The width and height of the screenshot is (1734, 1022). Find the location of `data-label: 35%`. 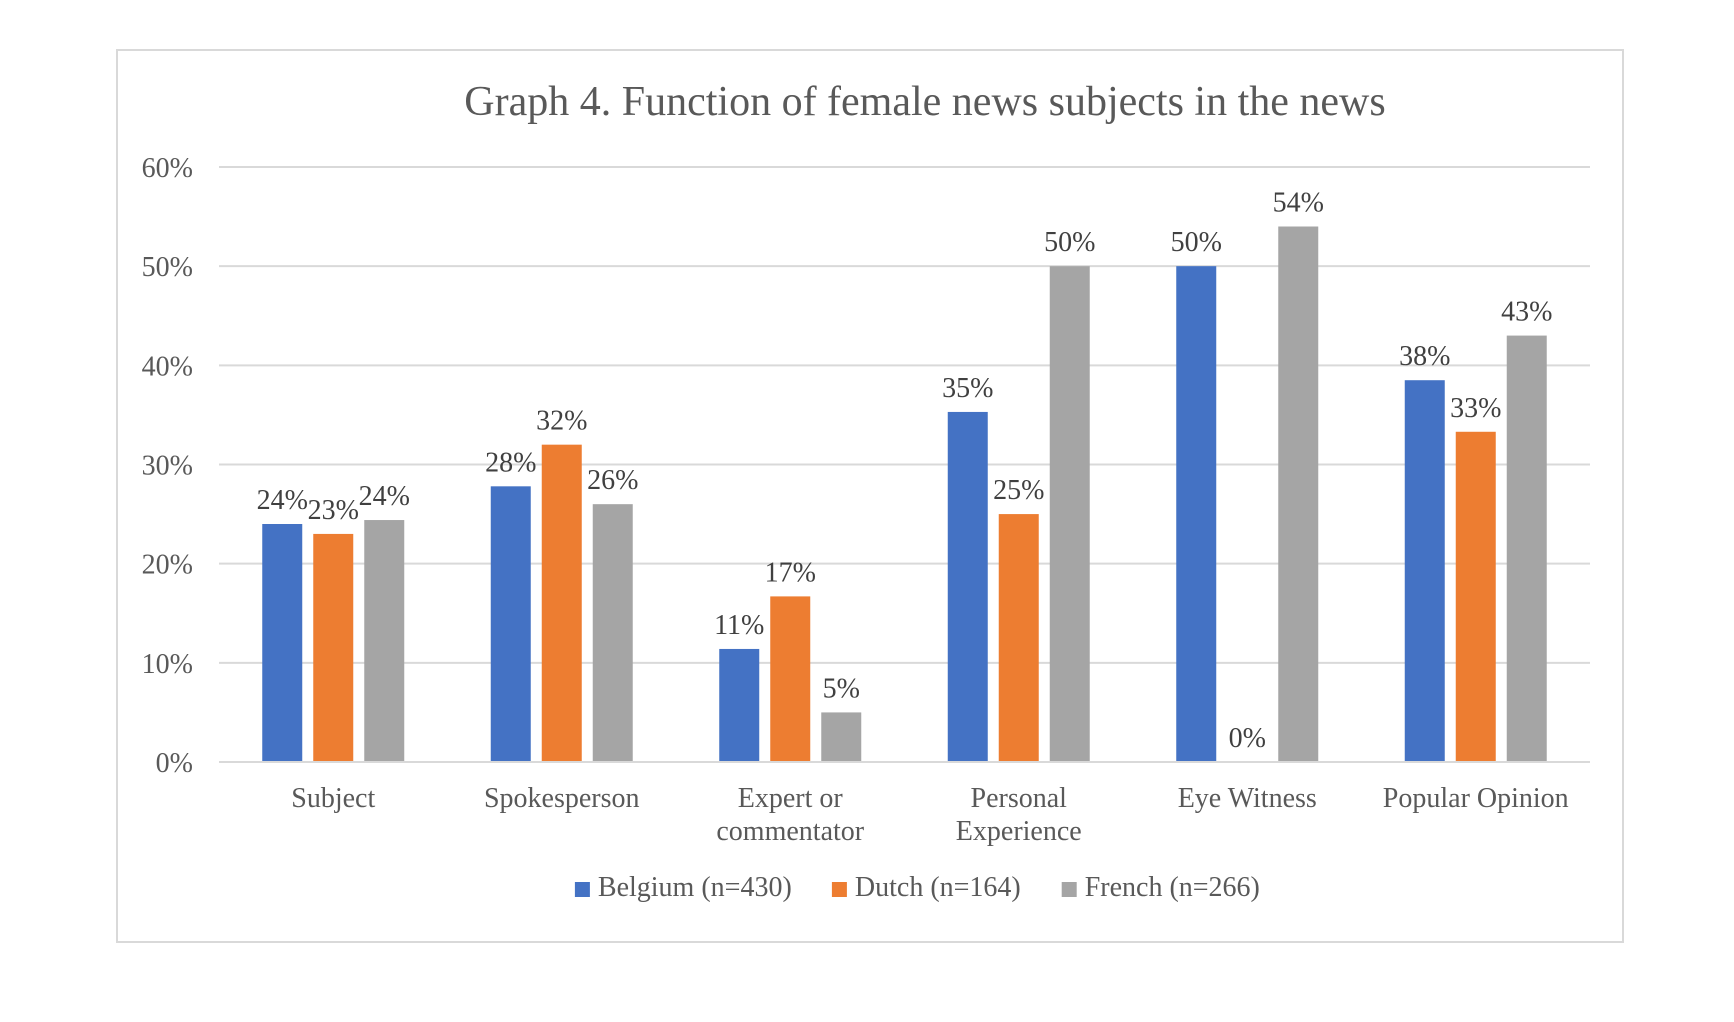

data-label: 35% is located at coordinates (967, 388).